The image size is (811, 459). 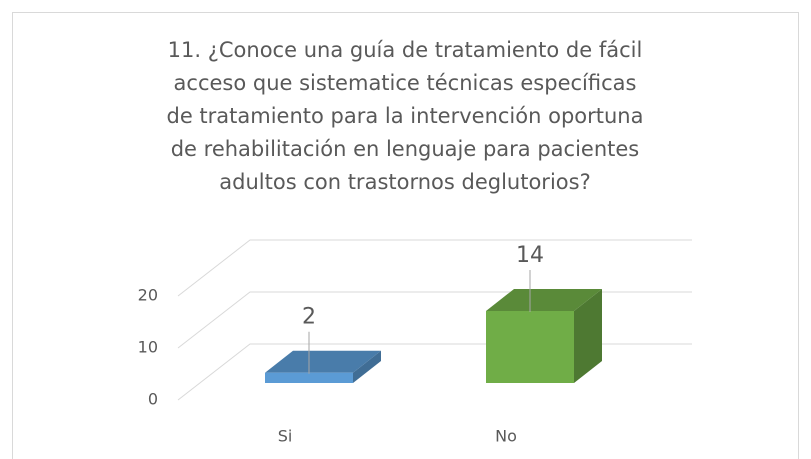 What do you see at coordinates (506, 436) in the screenshot?
I see `x-tick-label: No` at bounding box center [506, 436].